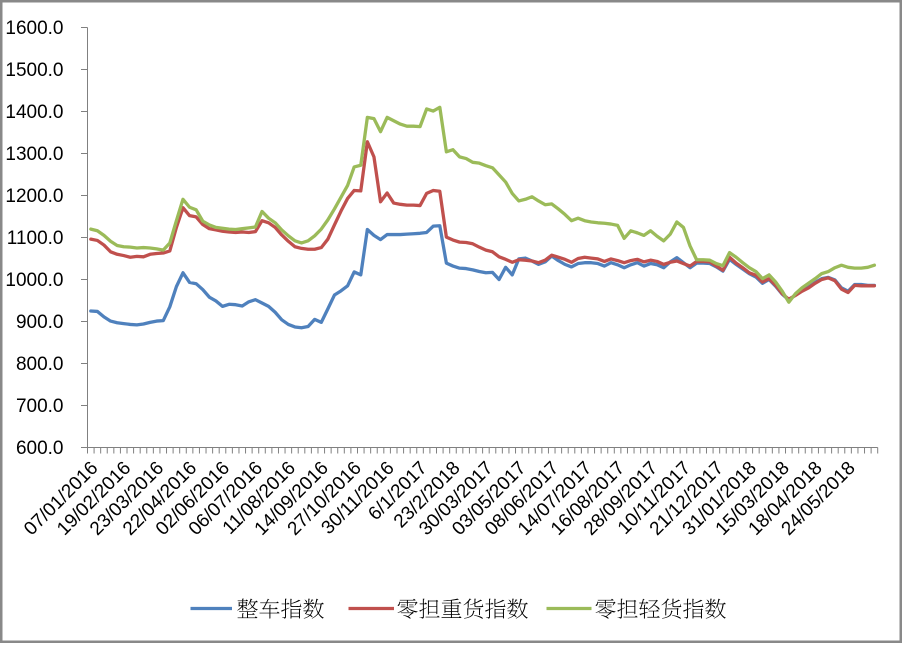 The width and height of the screenshot is (902, 648). Describe the element at coordinates (34, 28) in the screenshot. I see `svg-text: 1600.0` at that location.